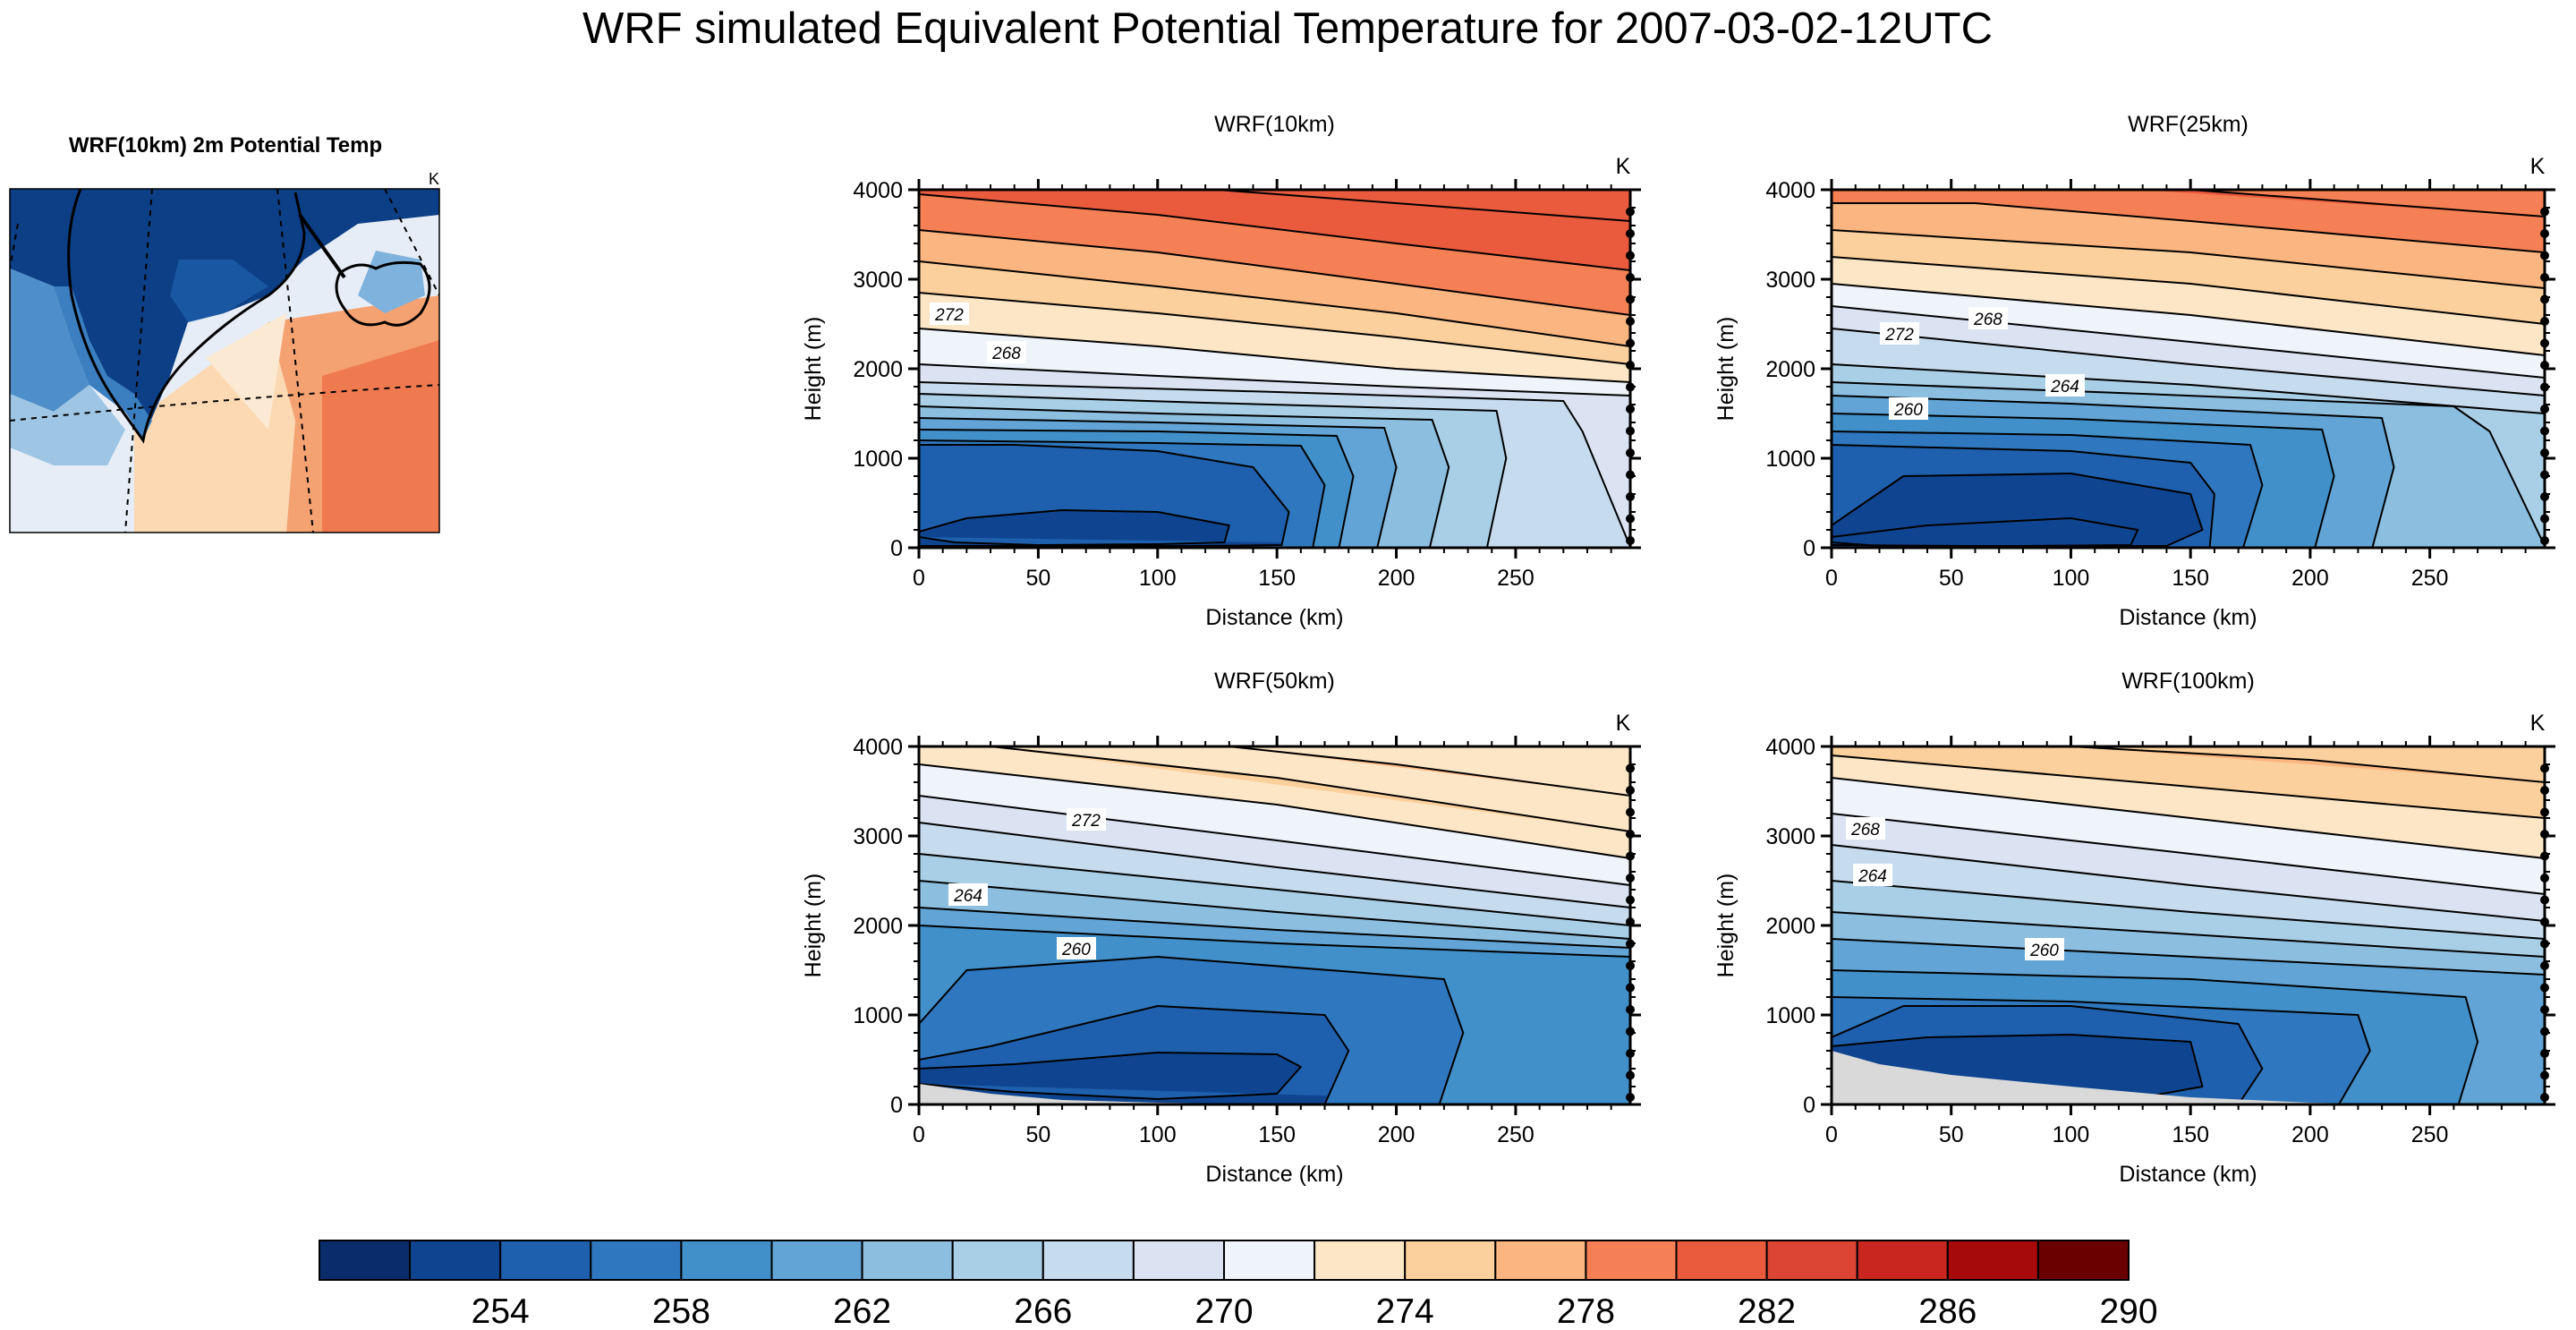 This screenshot has width=2576, height=1330. What do you see at coordinates (1006, 352) in the screenshot?
I see `contour-label: 268` at bounding box center [1006, 352].